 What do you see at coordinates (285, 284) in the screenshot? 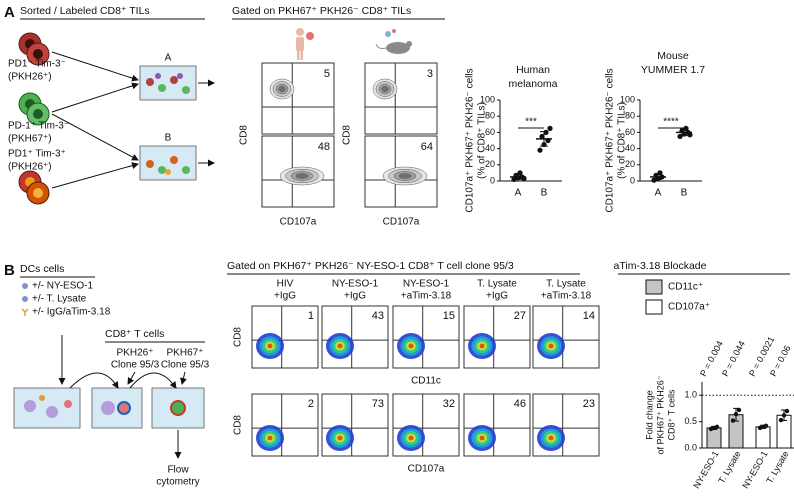
I see `condition-label: HIV` at bounding box center [285, 284].